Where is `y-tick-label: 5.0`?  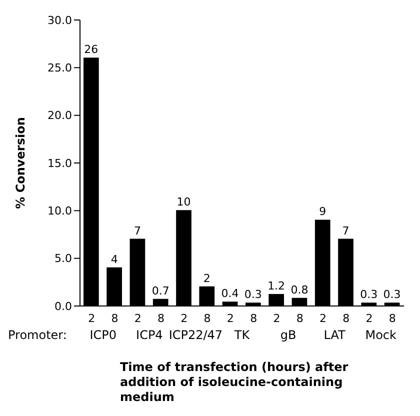 y-tick-label: 5.0 is located at coordinates (63, 259).